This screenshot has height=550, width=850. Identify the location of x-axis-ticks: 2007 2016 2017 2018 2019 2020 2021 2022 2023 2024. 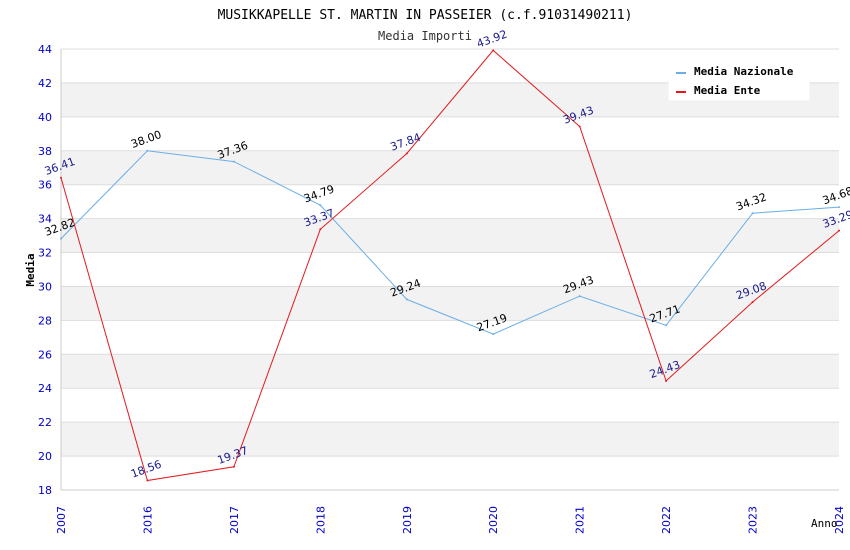
(450, 520).